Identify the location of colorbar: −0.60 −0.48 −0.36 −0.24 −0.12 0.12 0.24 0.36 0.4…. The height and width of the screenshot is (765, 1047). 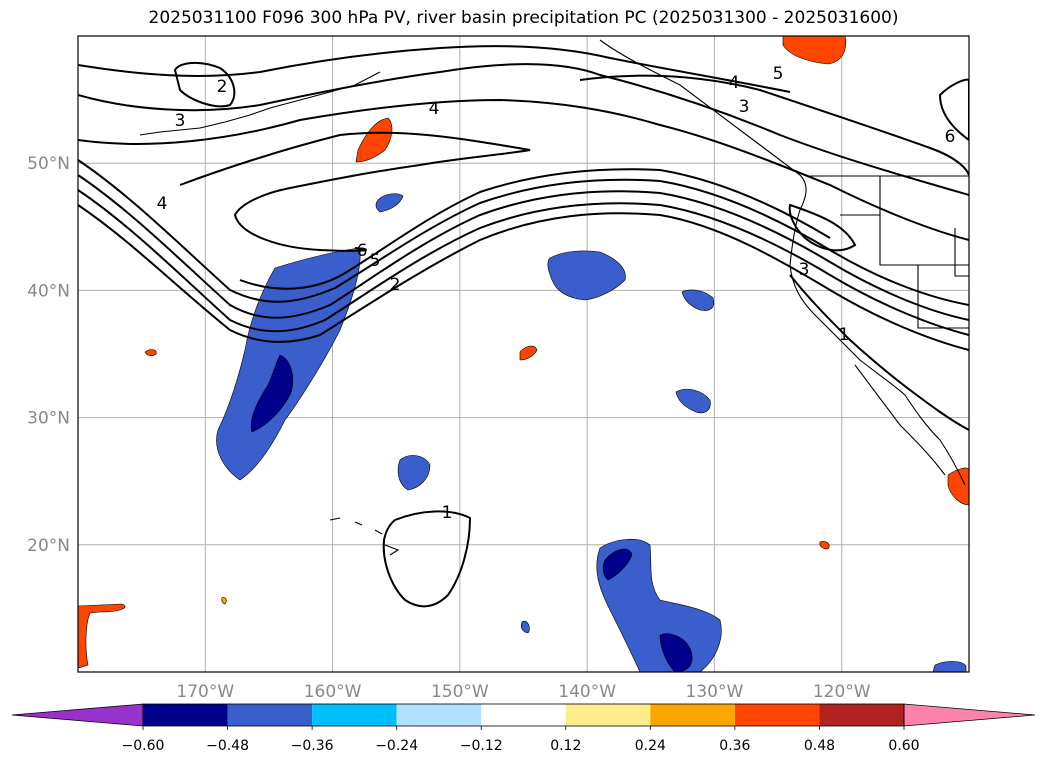
(523, 728).